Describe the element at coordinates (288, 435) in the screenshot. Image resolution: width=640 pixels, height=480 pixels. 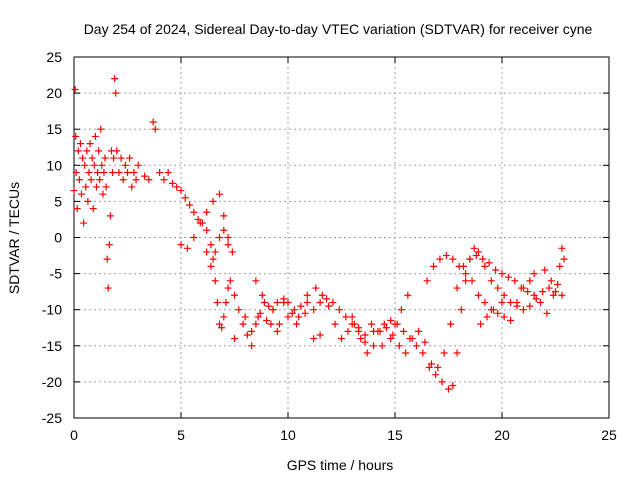
I see `x-tick-label: 10` at that location.